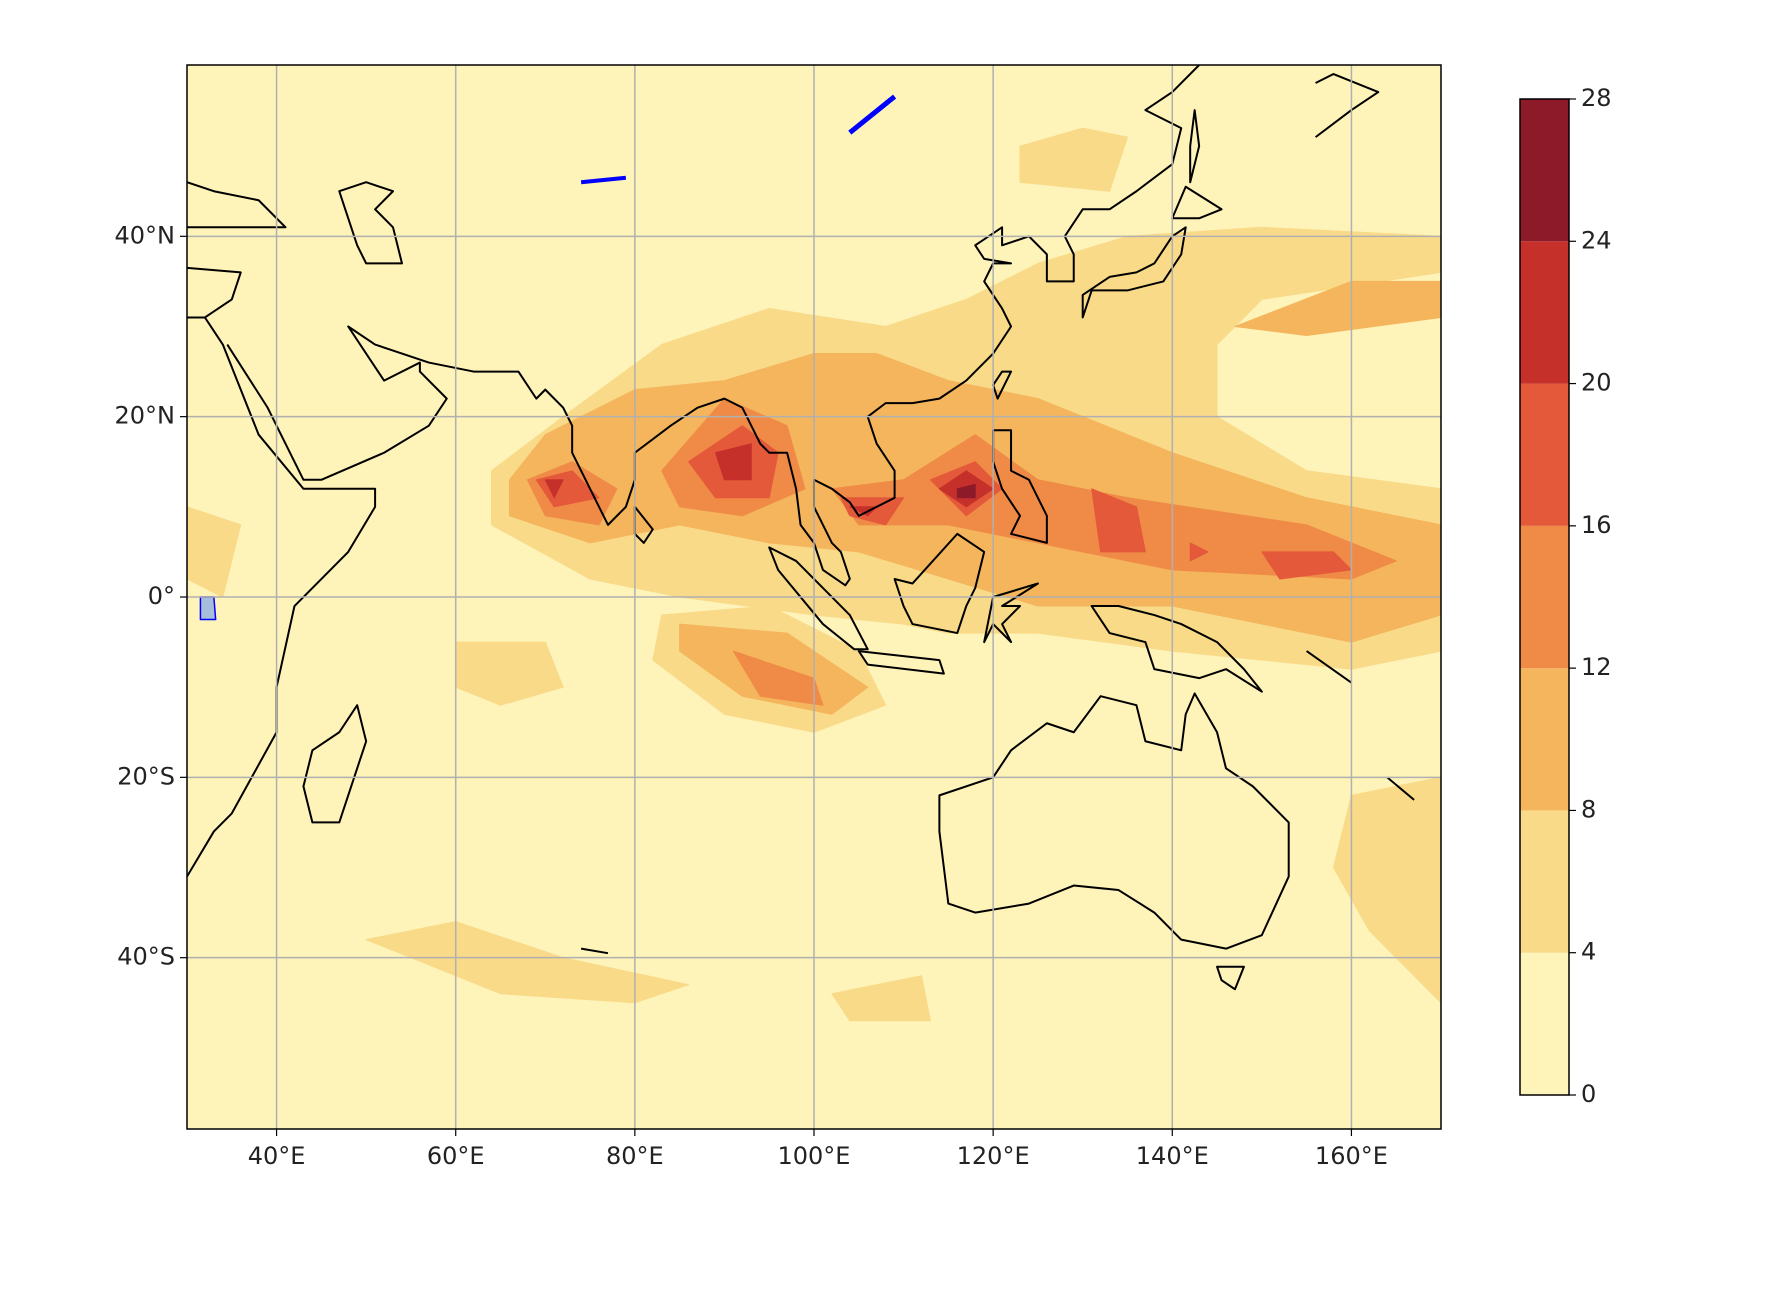 Image resolution: width=1770 pixels, height=1296 pixels. Describe the element at coordinates (370, 222) in the screenshot. I see `coast-caspian` at that location.